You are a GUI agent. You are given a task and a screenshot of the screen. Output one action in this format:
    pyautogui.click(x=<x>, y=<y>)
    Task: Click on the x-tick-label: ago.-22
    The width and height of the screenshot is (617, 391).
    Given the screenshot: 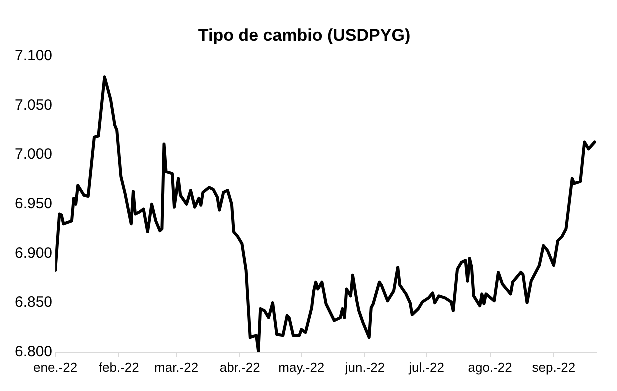 What is the action you would take?
    pyautogui.click(x=490, y=367)
    